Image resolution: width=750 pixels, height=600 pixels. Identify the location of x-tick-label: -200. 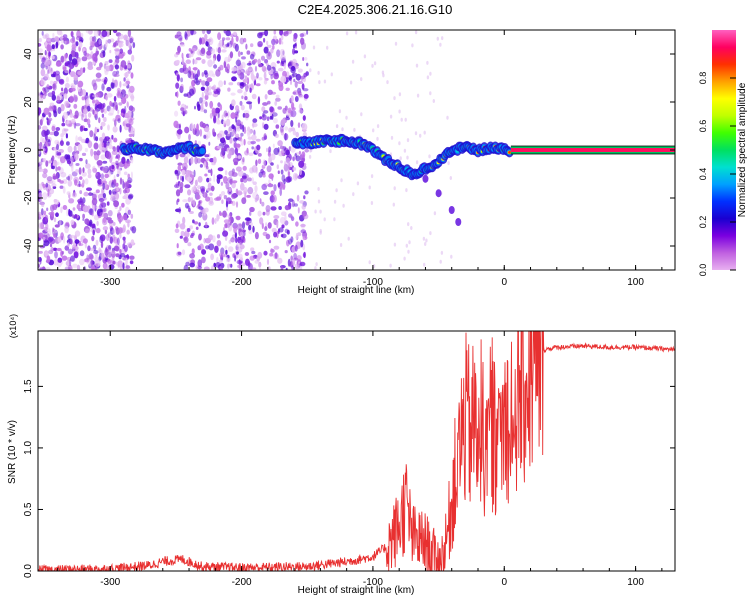
(242, 282).